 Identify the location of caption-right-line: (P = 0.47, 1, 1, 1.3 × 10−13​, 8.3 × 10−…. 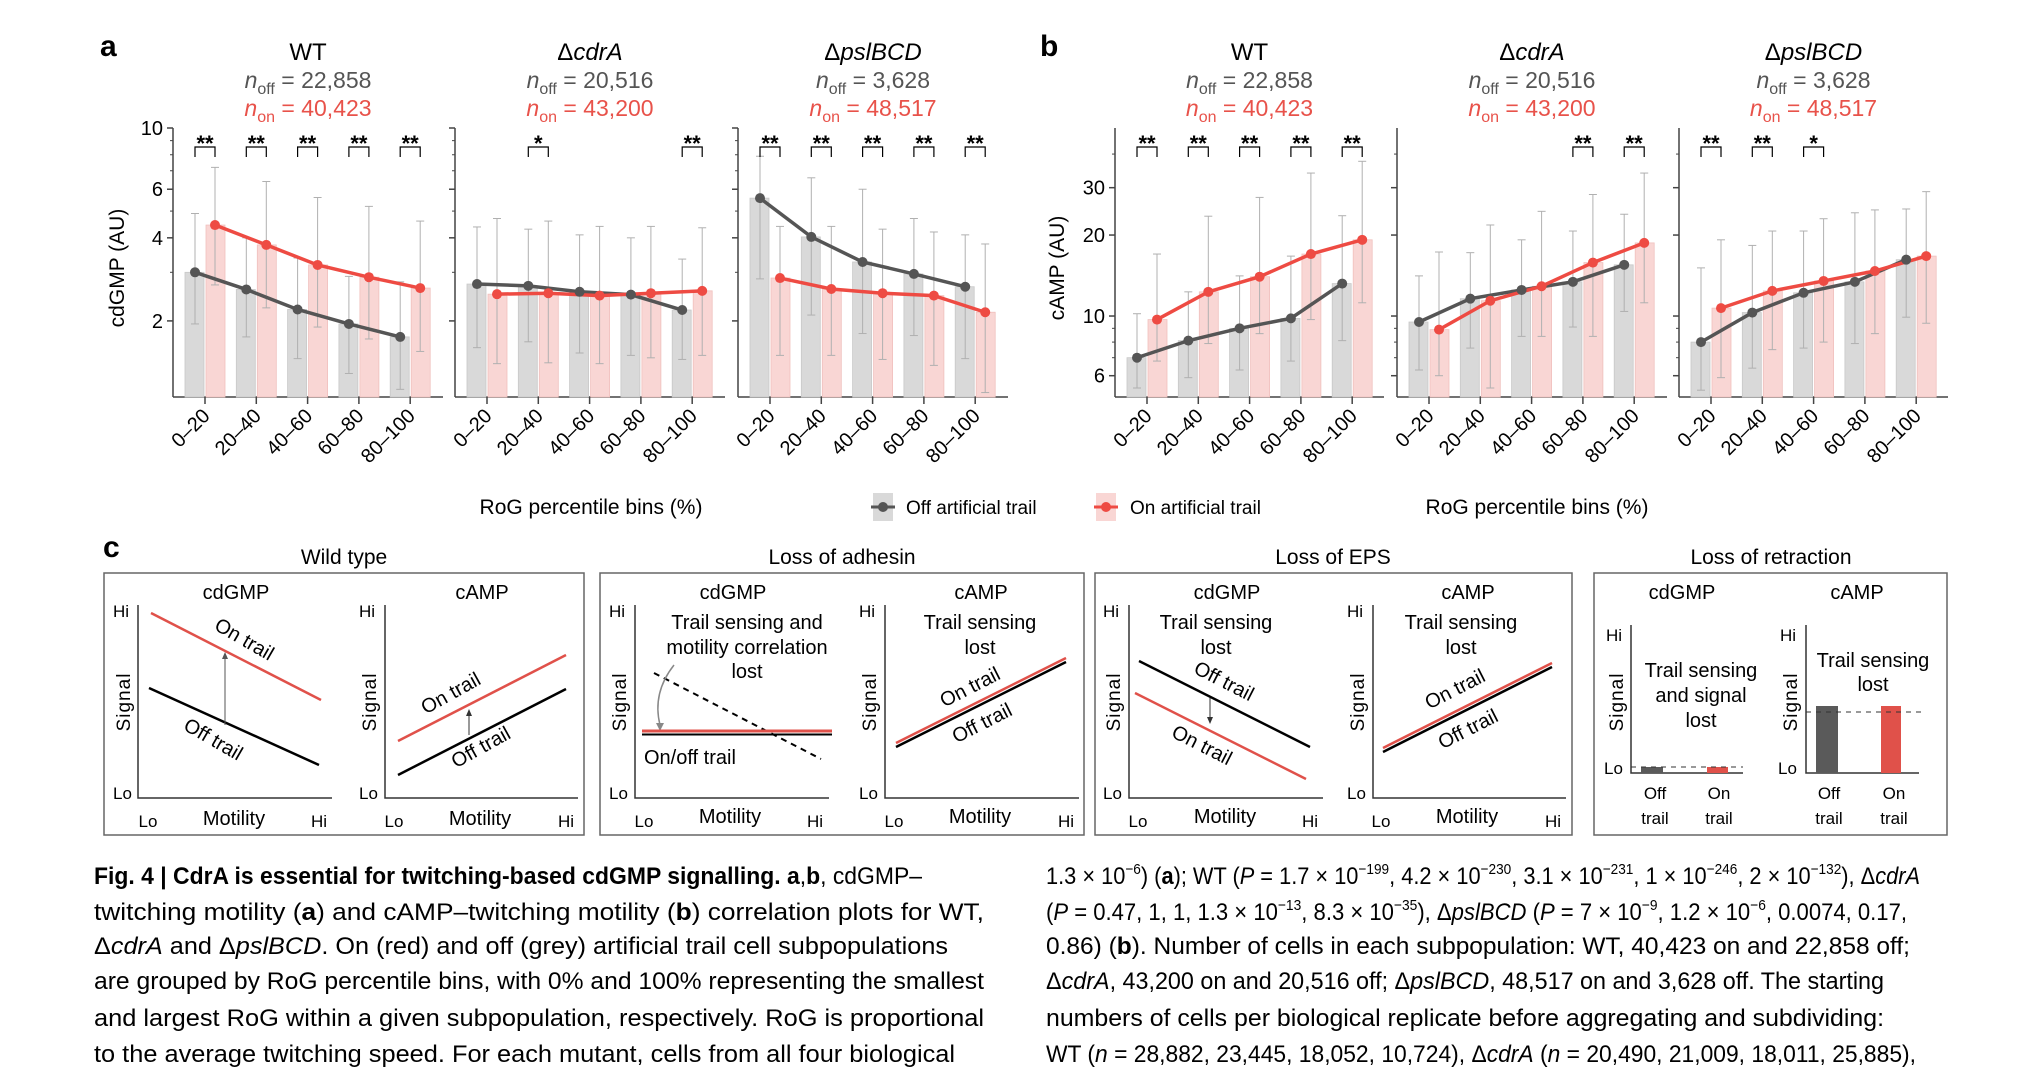
(1476, 911).